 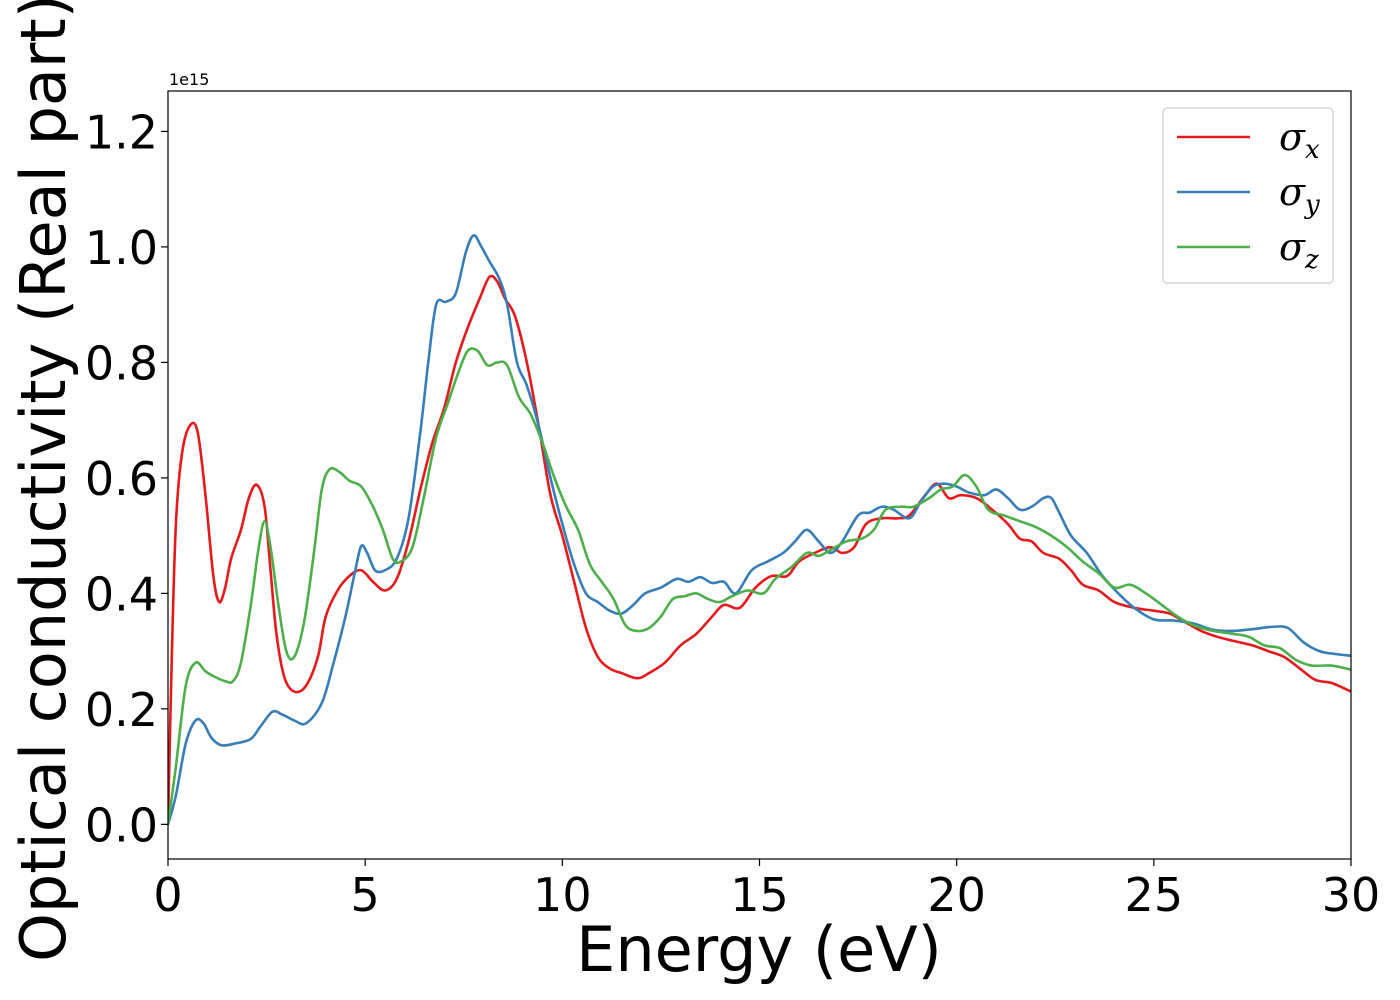 What do you see at coordinates (956, 895) in the screenshot?
I see `x-tick-label: 20` at bounding box center [956, 895].